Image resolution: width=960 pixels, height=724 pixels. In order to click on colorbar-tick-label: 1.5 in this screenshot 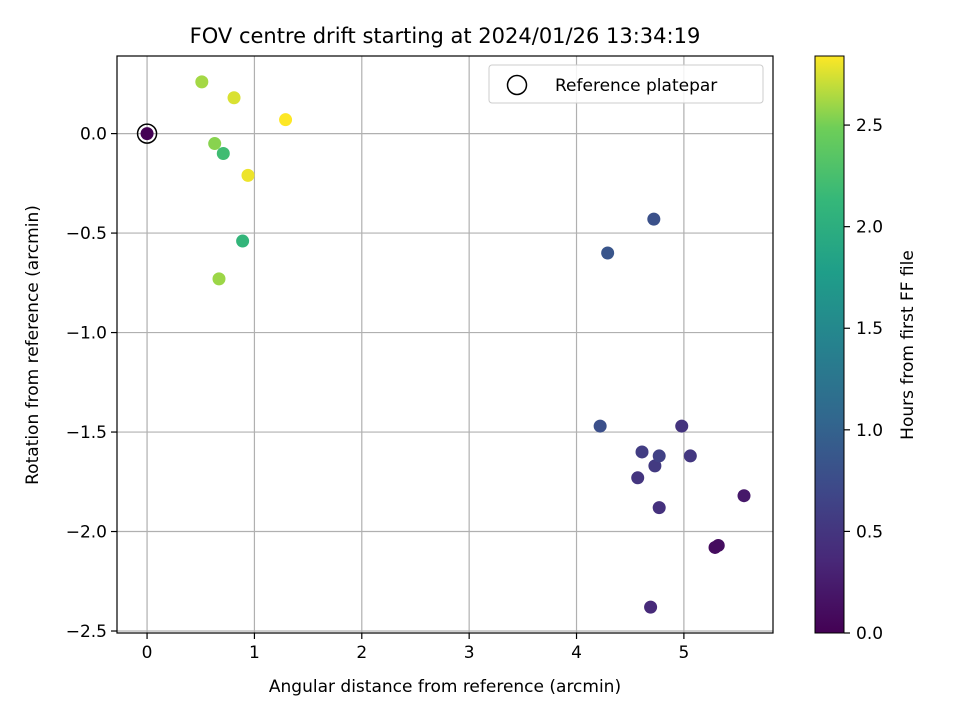, I will do `click(869, 329)`.